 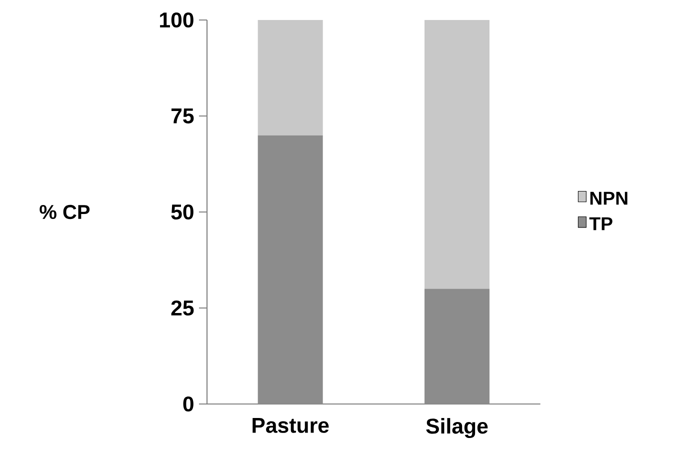 I want to click on x-tick-label: Silage, so click(x=457, y=428).